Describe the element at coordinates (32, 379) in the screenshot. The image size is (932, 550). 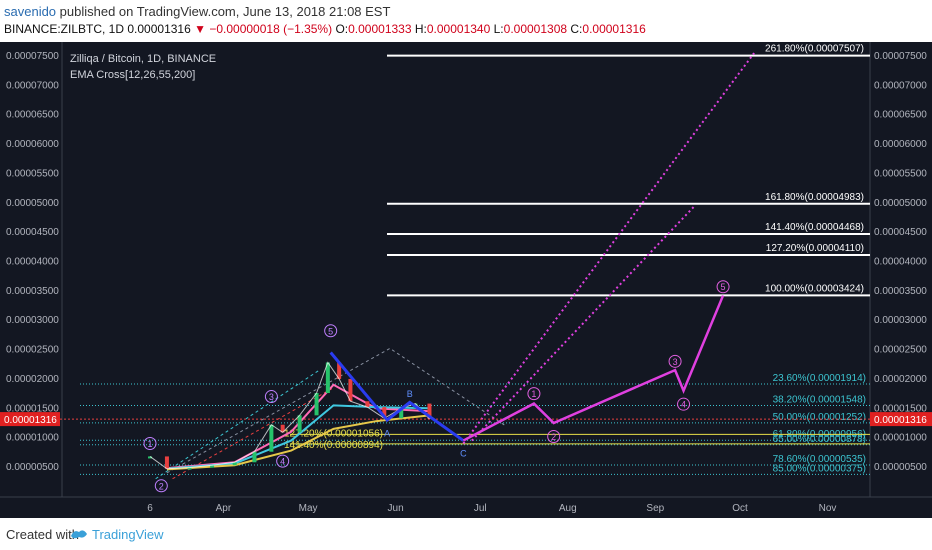
I see `y-tick-label-left: 0.00002000` at that location.